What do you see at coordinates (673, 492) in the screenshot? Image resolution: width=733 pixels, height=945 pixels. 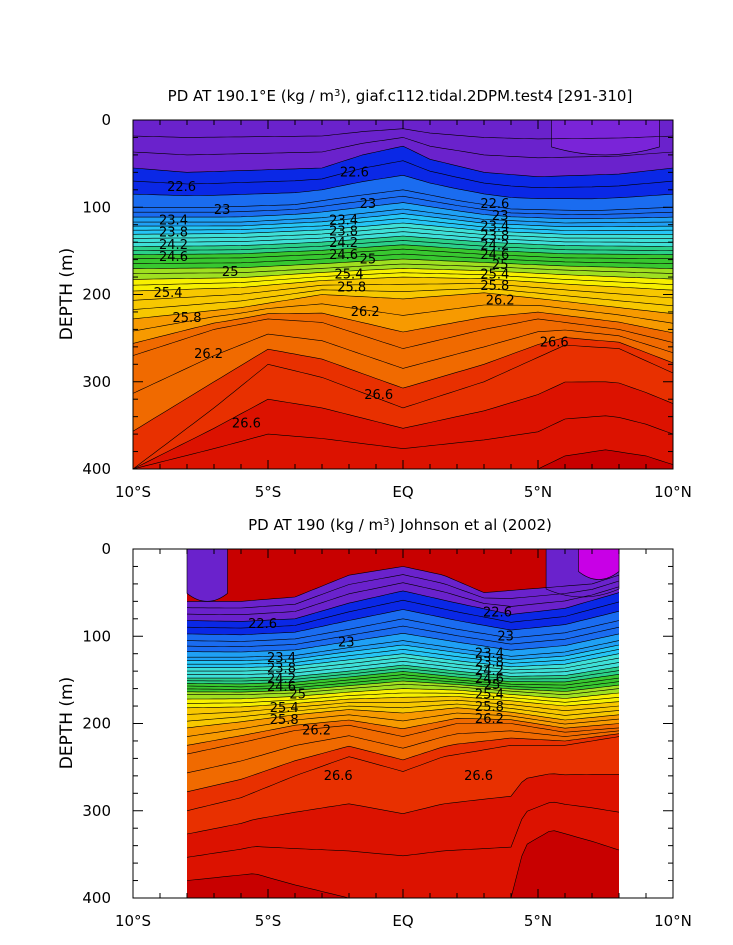 I see `x-tick-label: 10°N` at bounding box center [673, 492].